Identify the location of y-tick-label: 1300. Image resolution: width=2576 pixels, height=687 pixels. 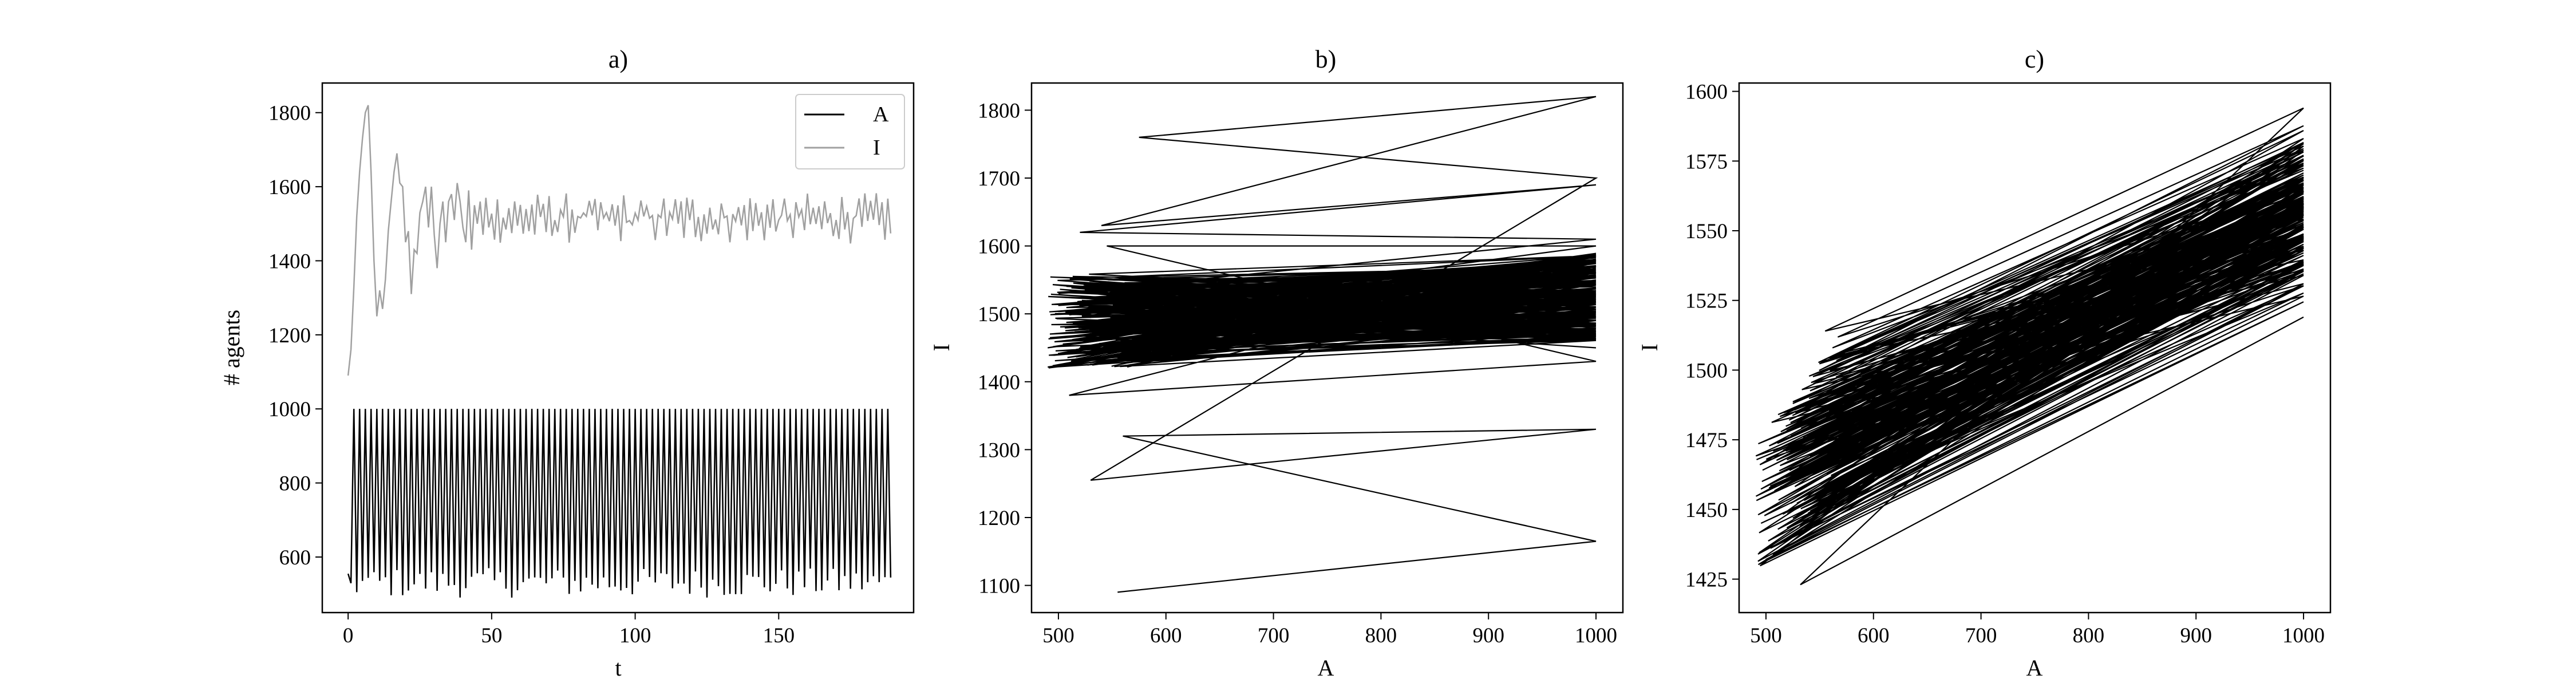
(999, 451).